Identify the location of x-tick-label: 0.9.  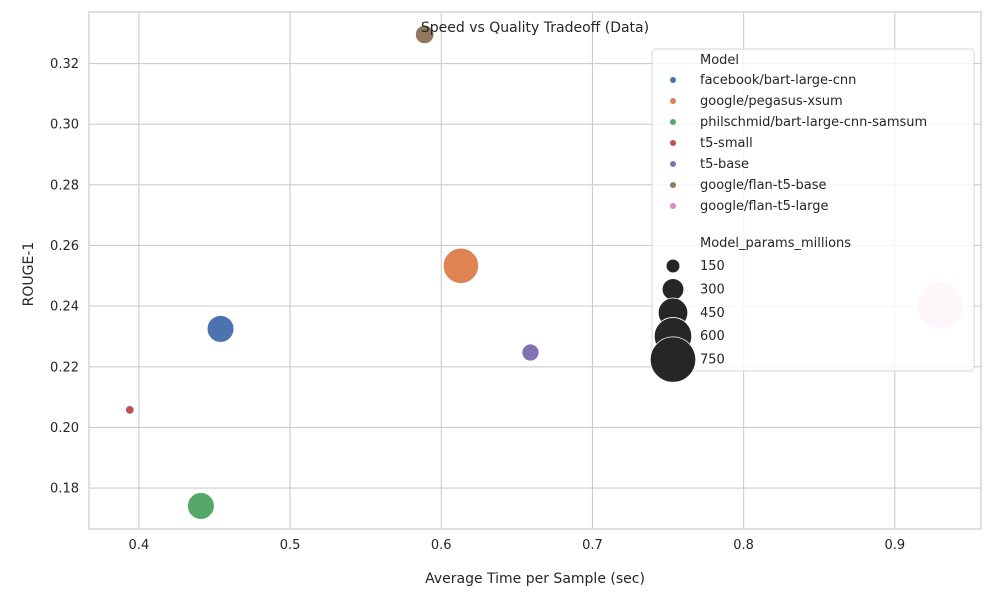
(894, 545).